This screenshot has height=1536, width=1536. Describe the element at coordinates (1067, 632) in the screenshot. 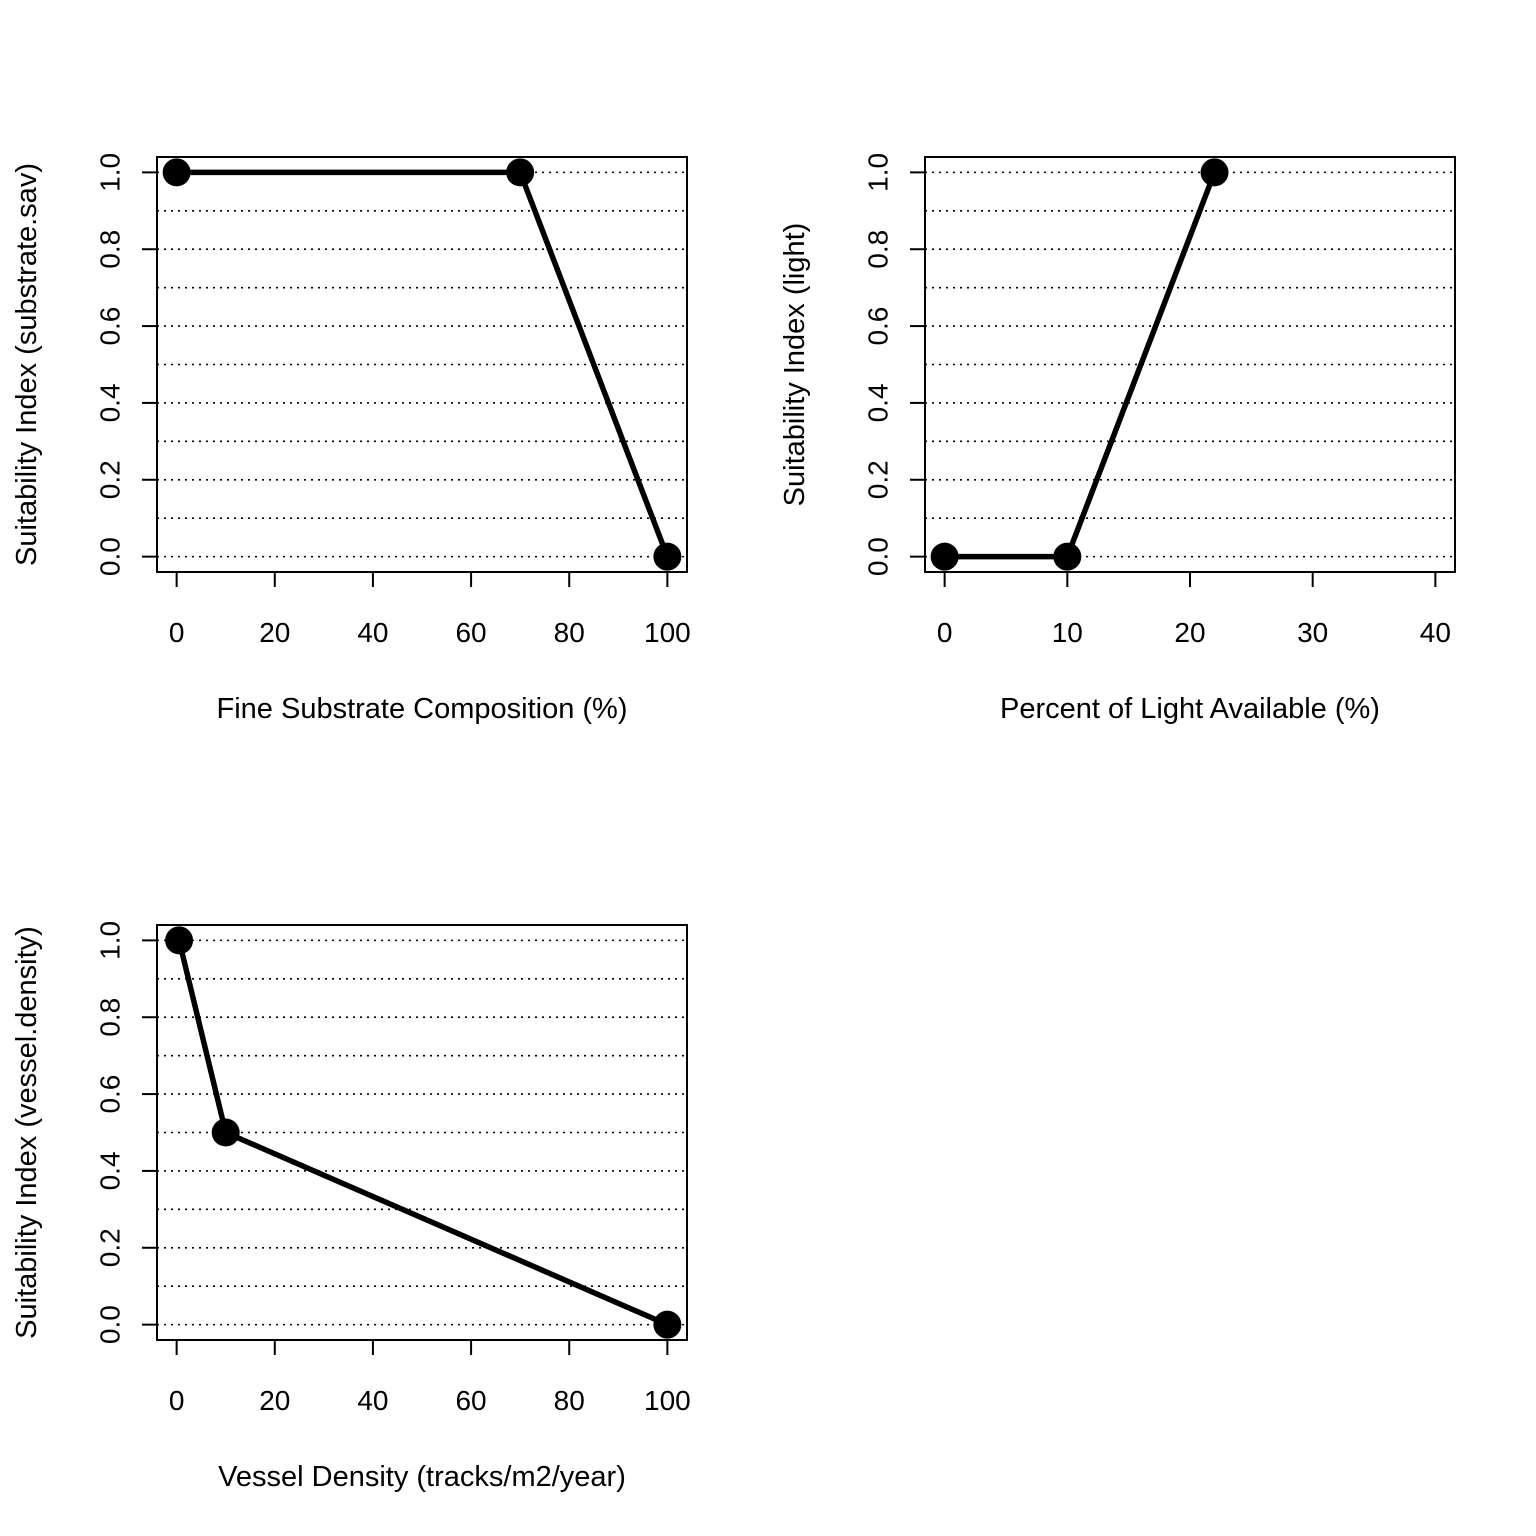

I see `x-tick-label: 10` at that location.